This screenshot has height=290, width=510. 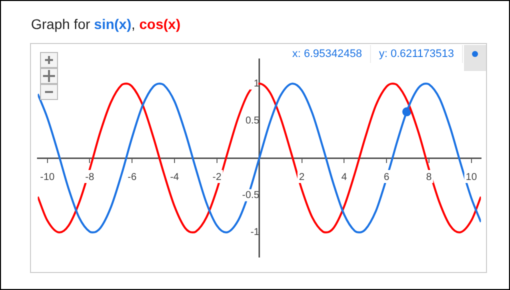 What do you see at coordinates (133, 177) in the screenshot?
I see `x-tick-label: -6` at bounding box center [133, 177].